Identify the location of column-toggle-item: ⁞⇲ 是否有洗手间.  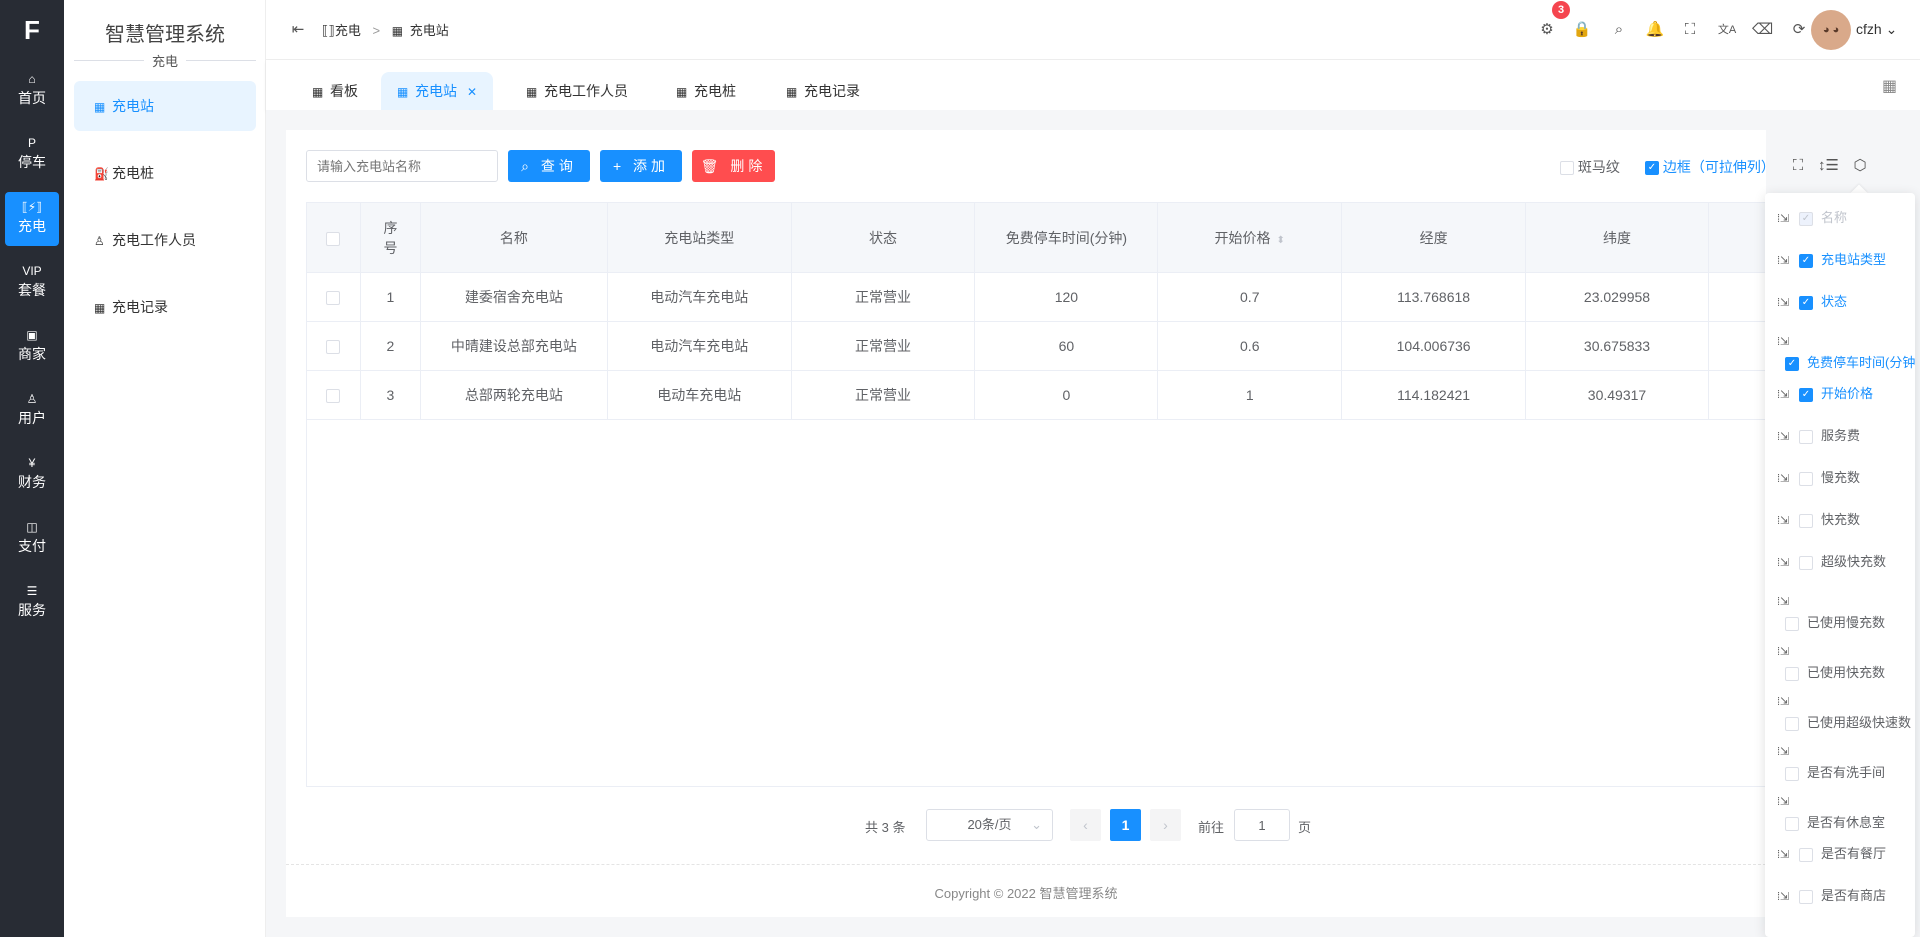
(1846, 768).